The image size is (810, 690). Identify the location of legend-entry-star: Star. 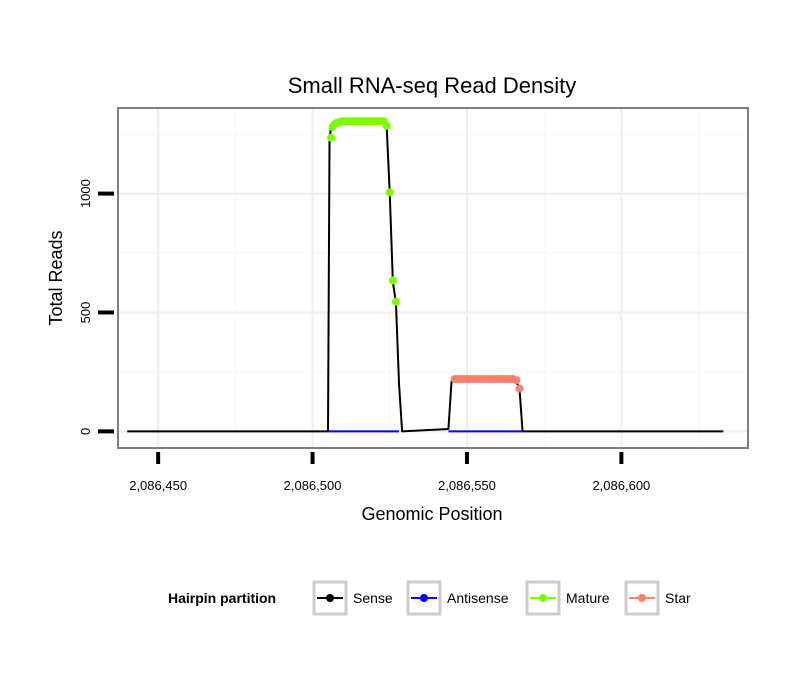
(657, 598).